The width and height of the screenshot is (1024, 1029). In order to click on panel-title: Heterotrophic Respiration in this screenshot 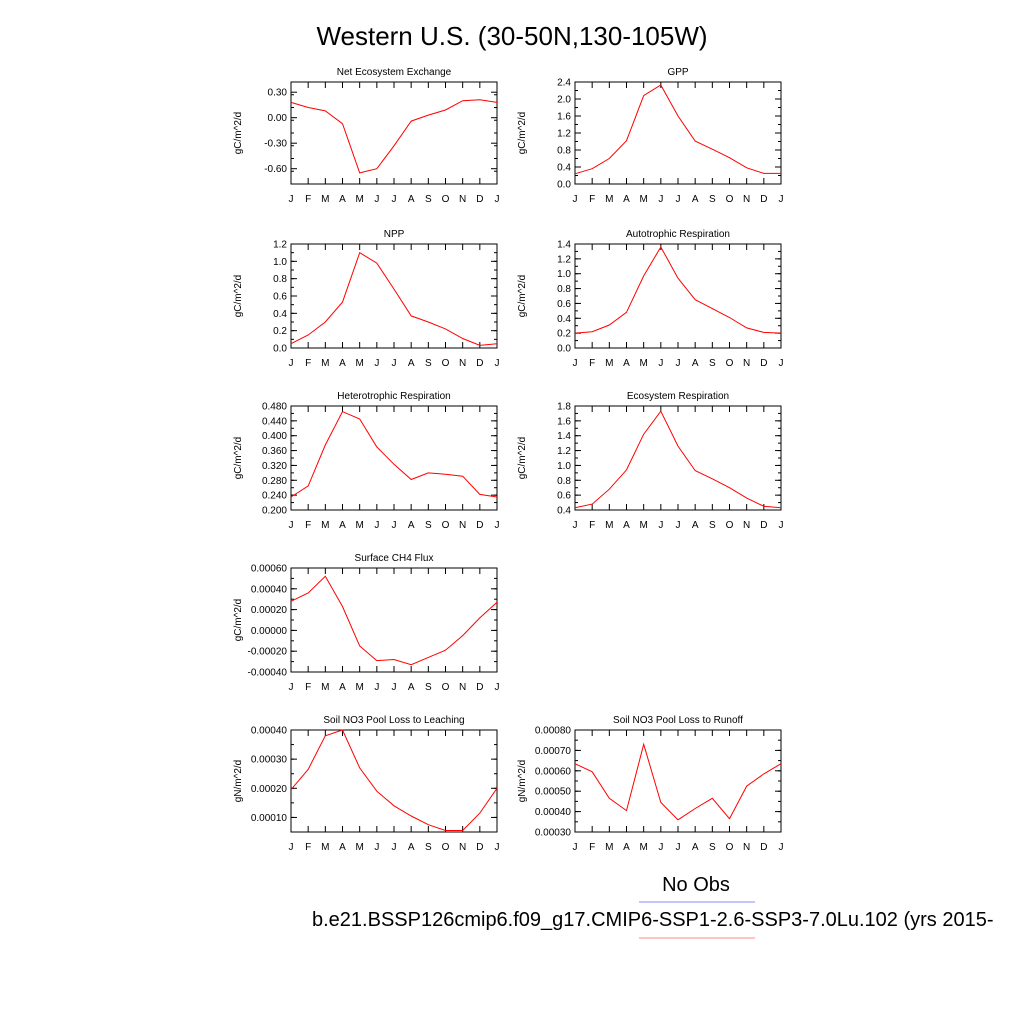, I will do `click(393, 396)`.